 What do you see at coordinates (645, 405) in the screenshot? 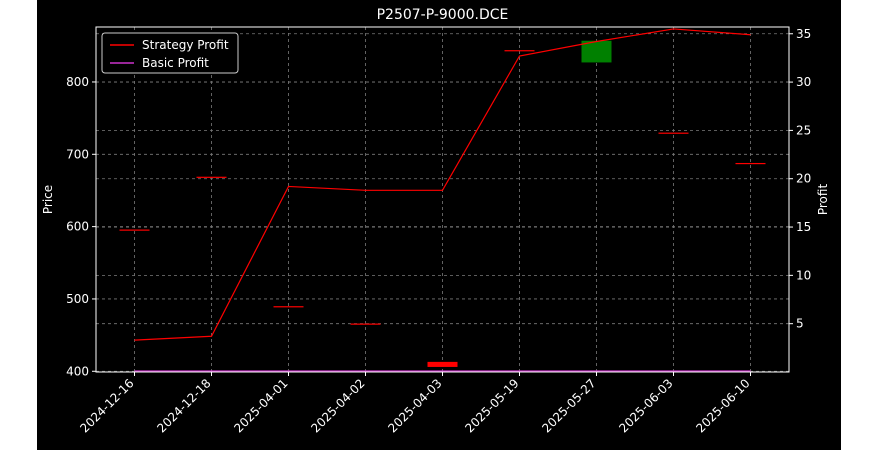
I see `x-tick-label: 2025-06-03` at bounding box center [645, 405].